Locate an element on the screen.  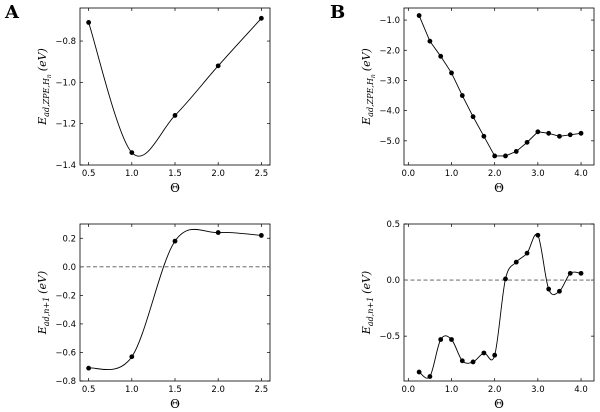
y-tick-label: −1.2 is located at coordinates (65, 125).